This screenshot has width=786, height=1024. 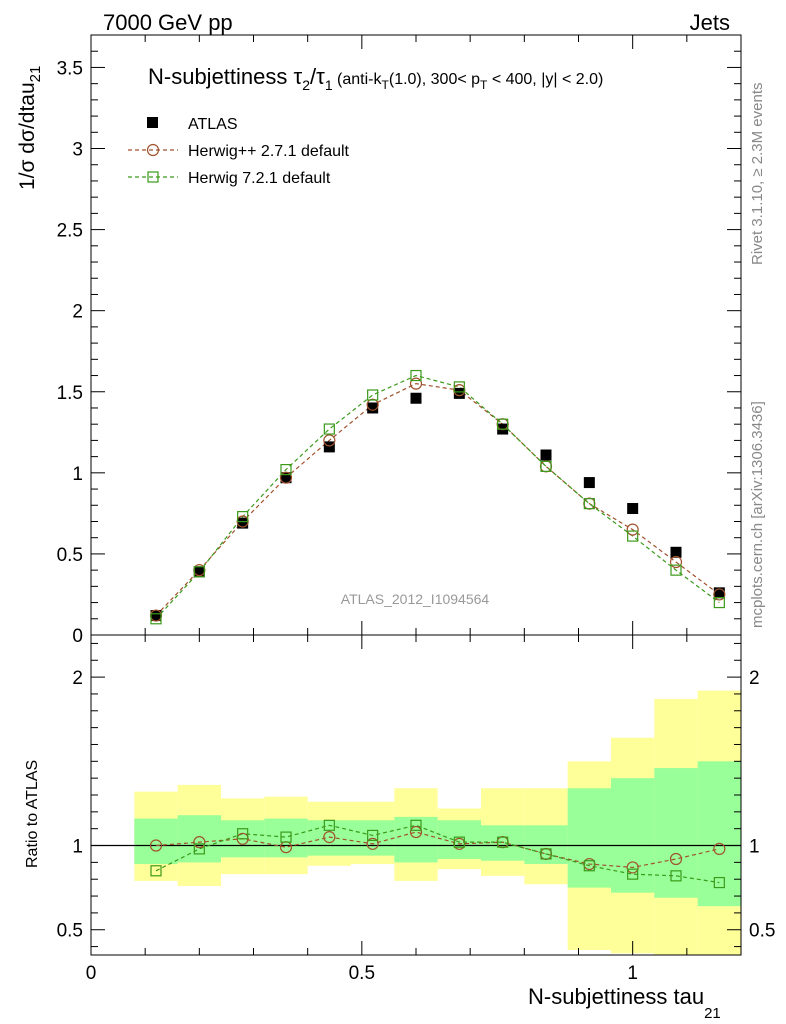 I want to click on main-y-tick-label: 0.5, so click(x=70, y=555).